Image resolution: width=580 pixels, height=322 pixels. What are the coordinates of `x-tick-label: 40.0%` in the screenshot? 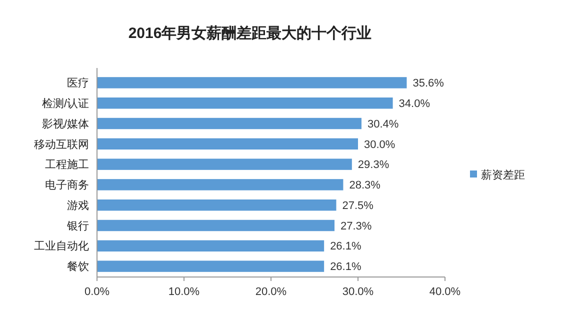 It's located at (445, 292).